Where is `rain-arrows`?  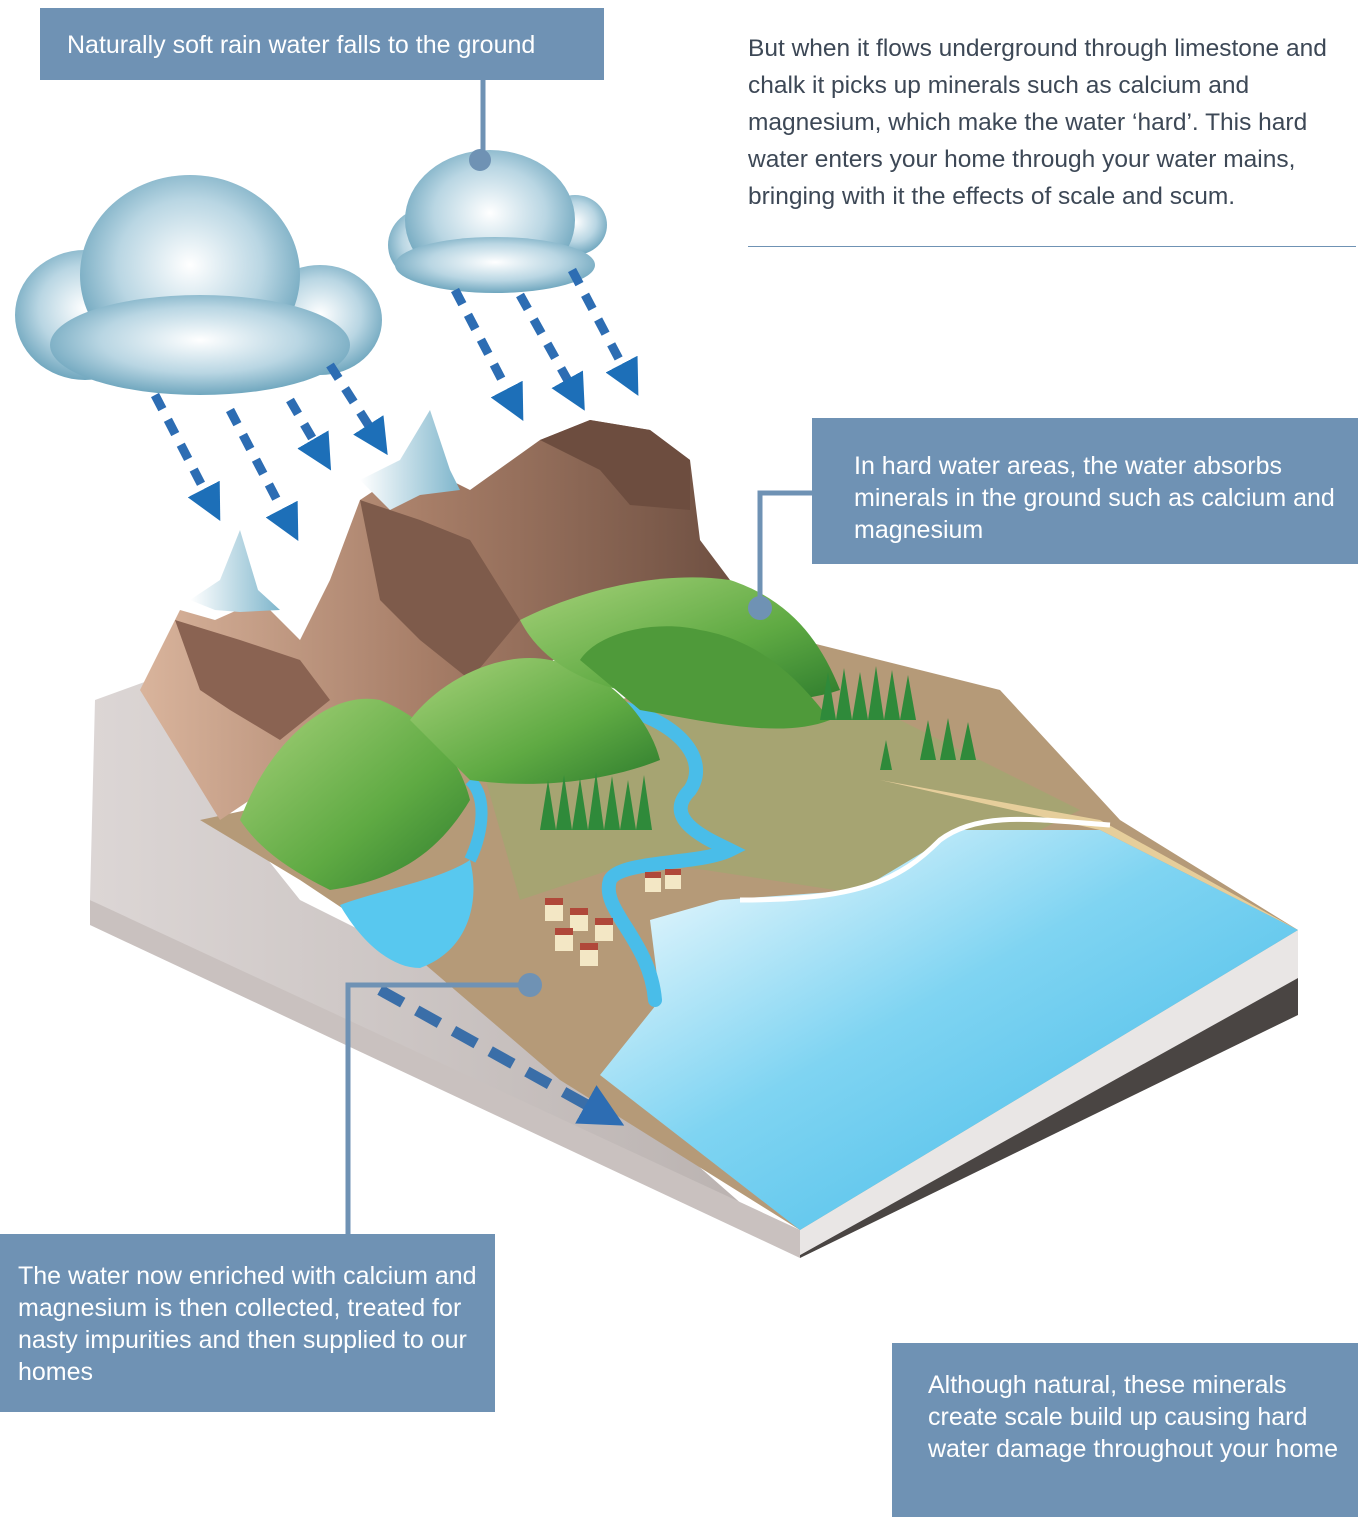
rain-arrows is located at coordinates (395, 404).